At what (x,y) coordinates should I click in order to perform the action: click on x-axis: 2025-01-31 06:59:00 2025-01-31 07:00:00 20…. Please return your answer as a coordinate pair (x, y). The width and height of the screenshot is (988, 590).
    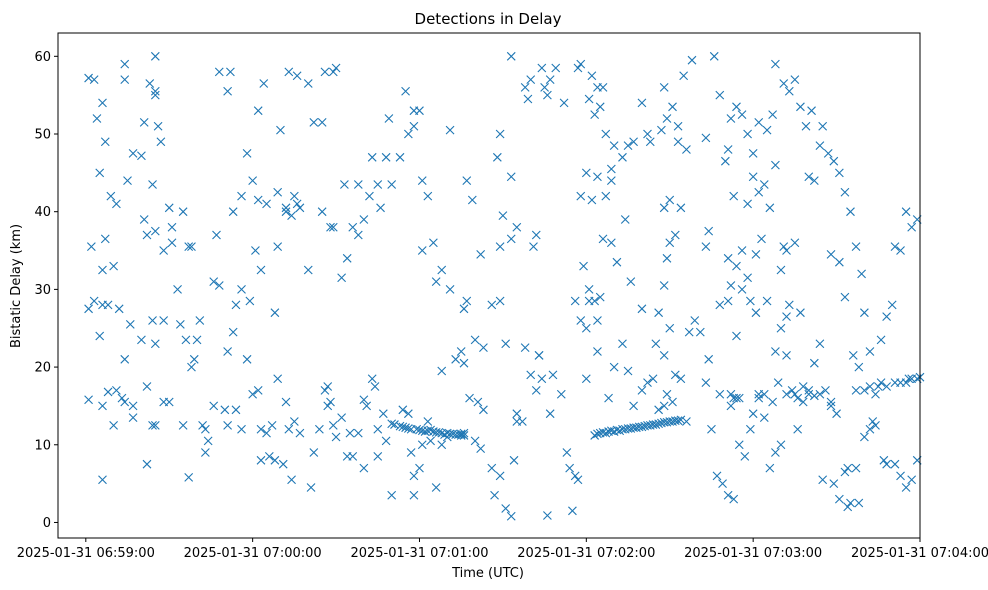
    Looking at the image, I should click on (502, 549).